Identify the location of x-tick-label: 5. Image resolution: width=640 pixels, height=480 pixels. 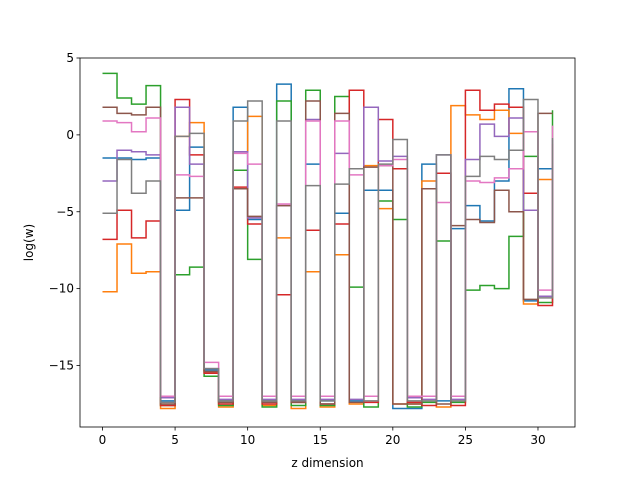
(175, 440).